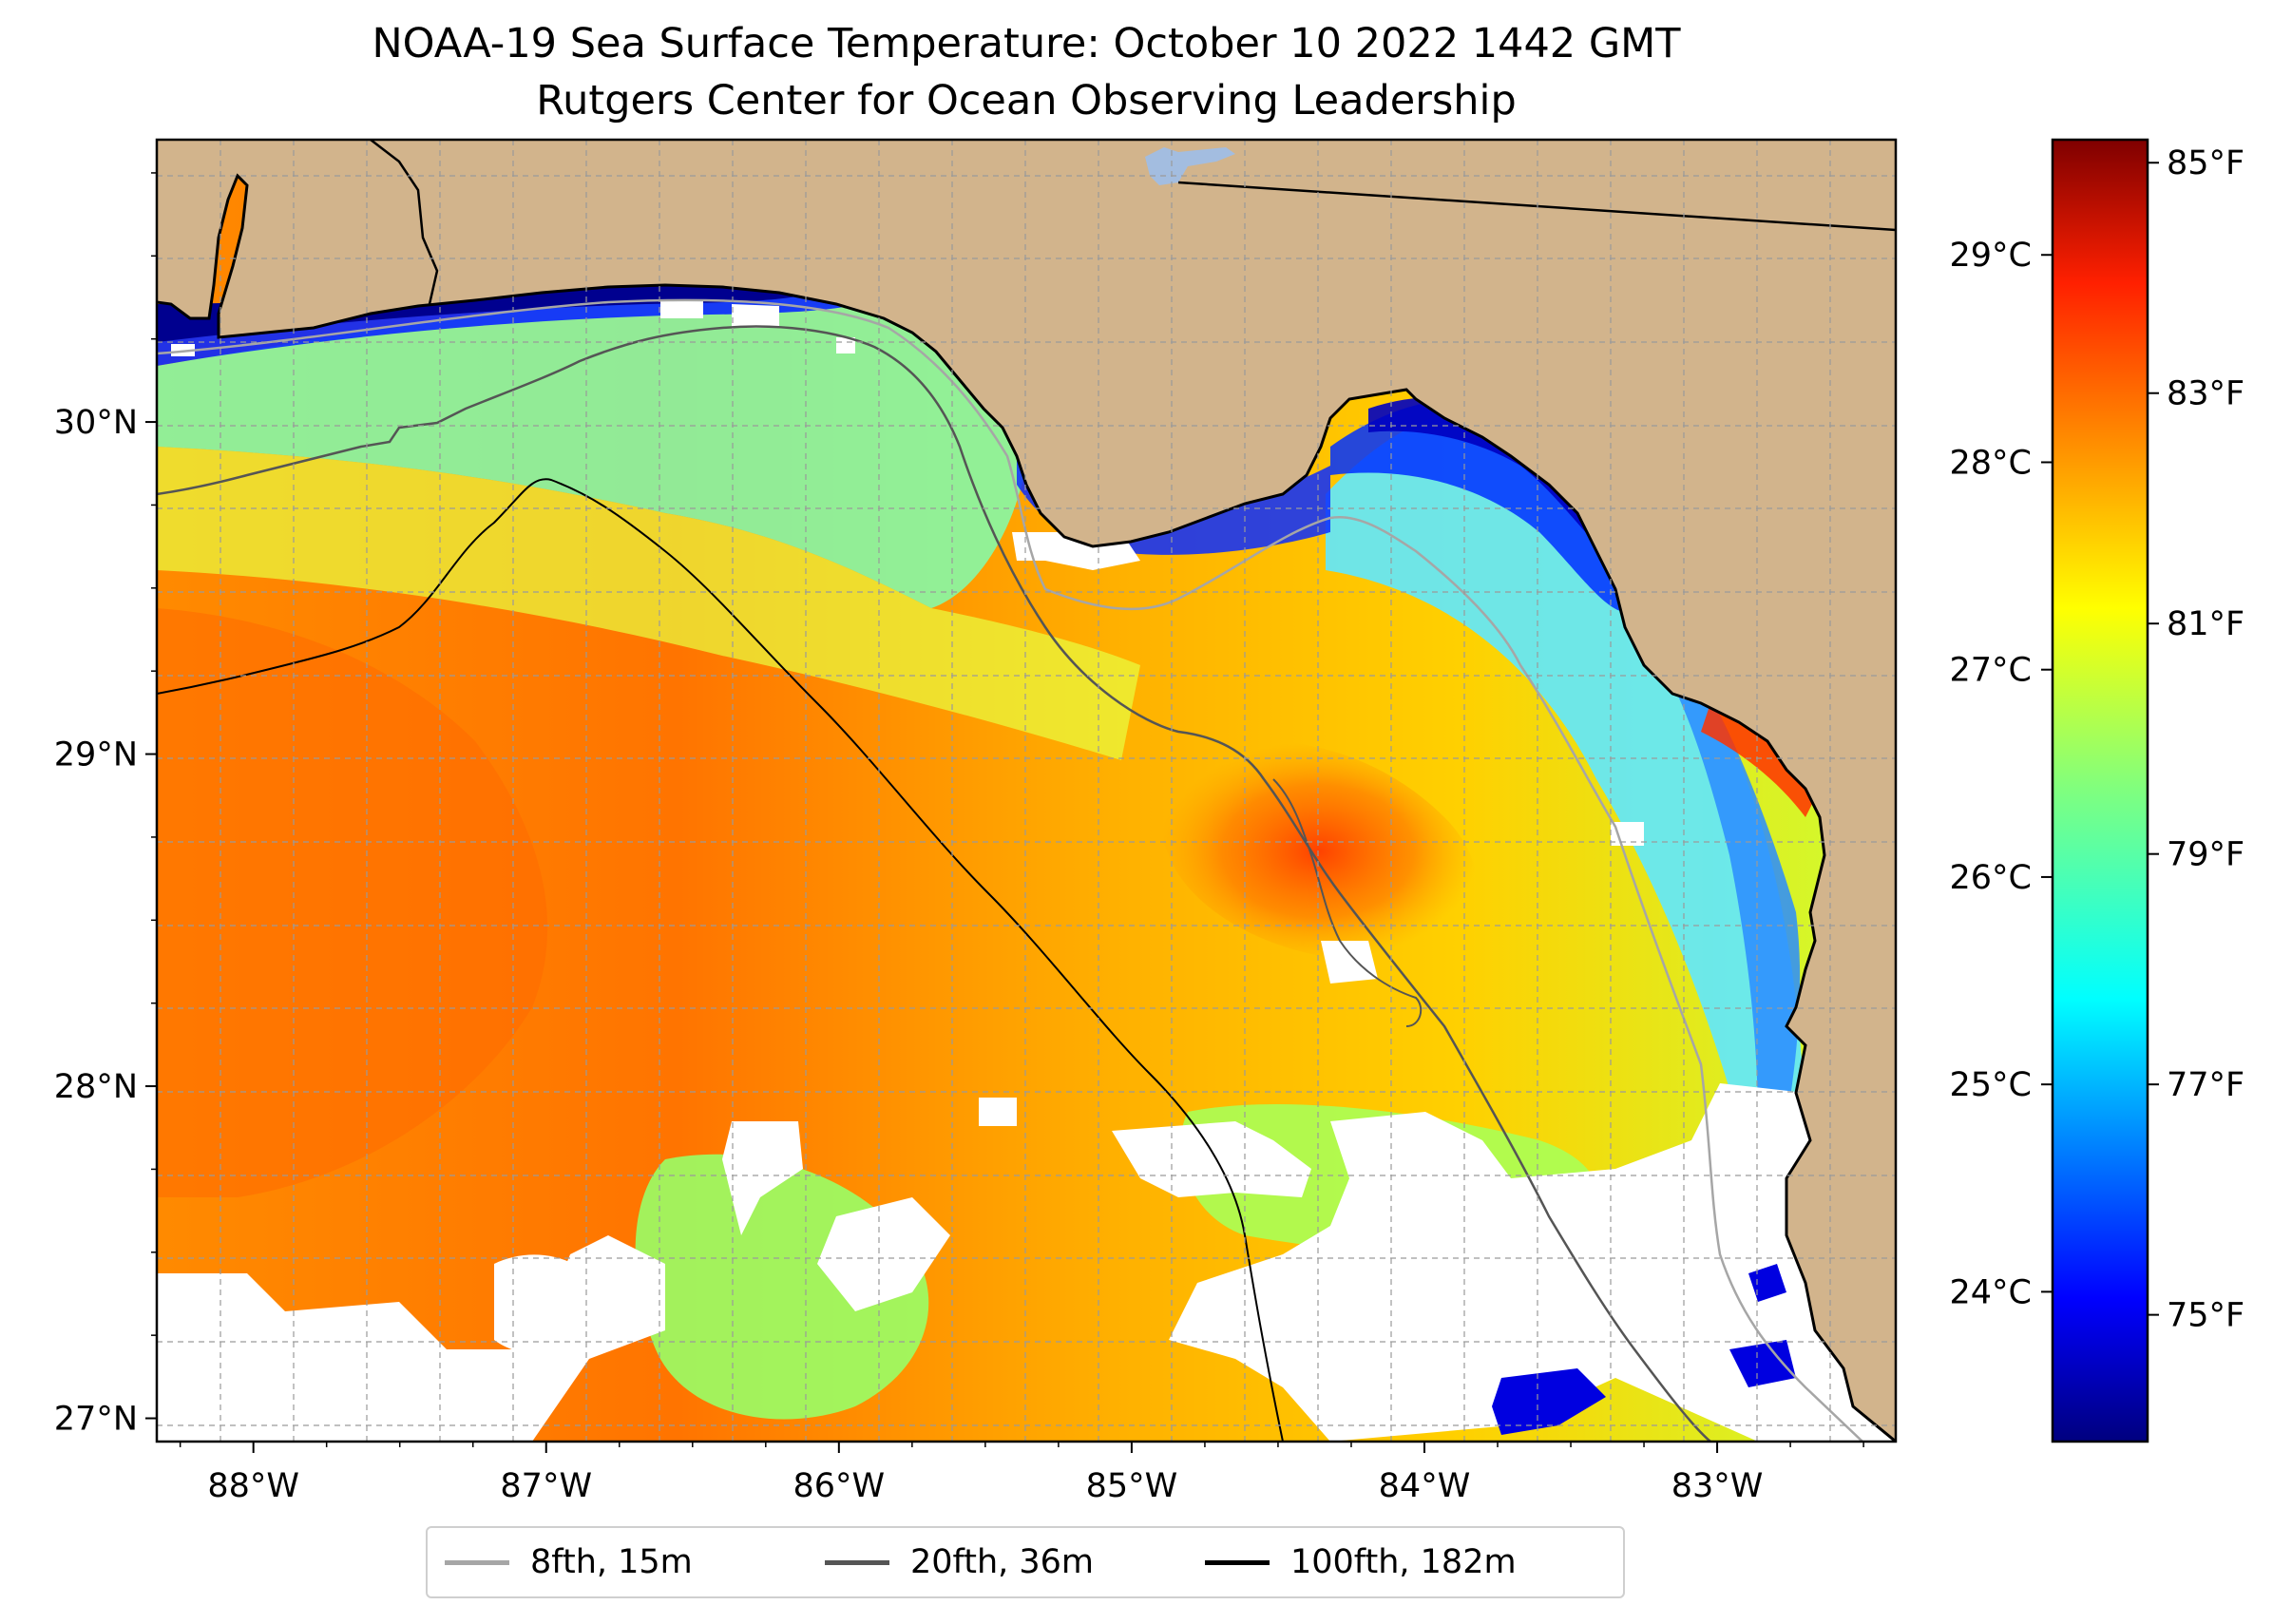 Image resolution: width=2292 pixels, height=1624 pixels. What do you see at coordinates (839, 1486) in the screenshot?
I see `lon-tick-label: 86°W` at bounding box center [839, 1486].